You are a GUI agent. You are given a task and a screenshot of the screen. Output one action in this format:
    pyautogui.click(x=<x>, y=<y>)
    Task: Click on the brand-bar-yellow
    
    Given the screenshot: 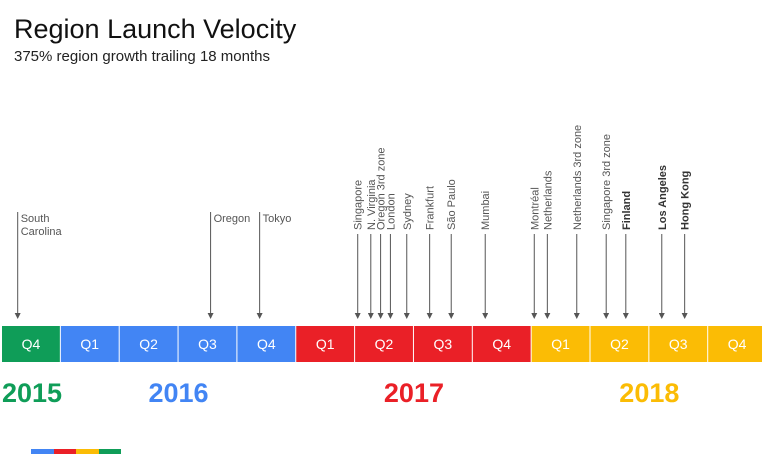 What is the action you would take?
    pyautogui.click(x=87, y=451)
    